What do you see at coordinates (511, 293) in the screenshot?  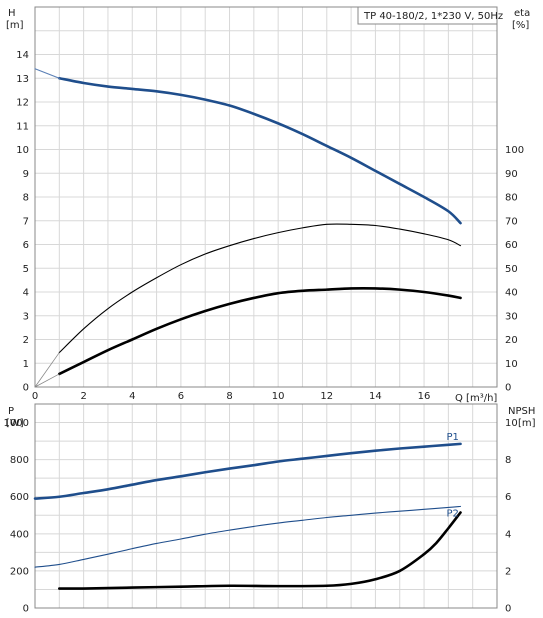 I see `eta-tick-label: 40` at bounding box center [511, 293].